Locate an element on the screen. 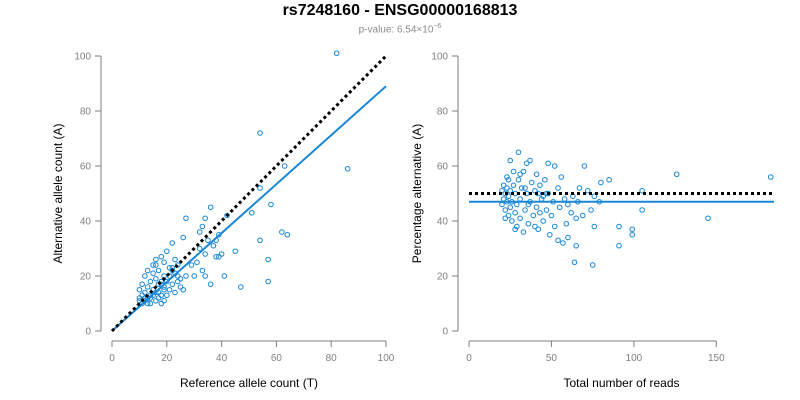 The height and width of the screenshot is (400, 800). left-x-tick-label: 100 is located at coordinates (386, 358).